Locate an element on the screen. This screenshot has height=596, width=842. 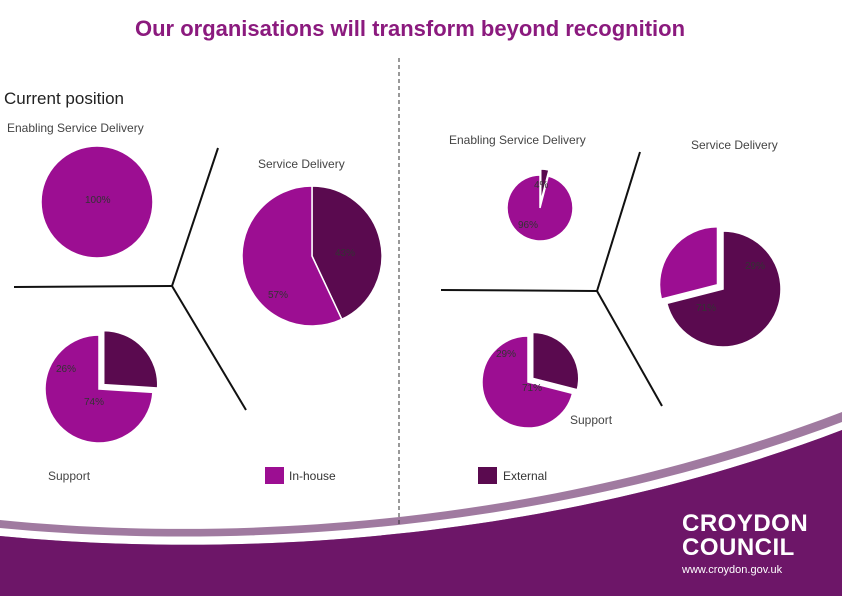
label-current-support: Support is located at coordinates (69, 476).